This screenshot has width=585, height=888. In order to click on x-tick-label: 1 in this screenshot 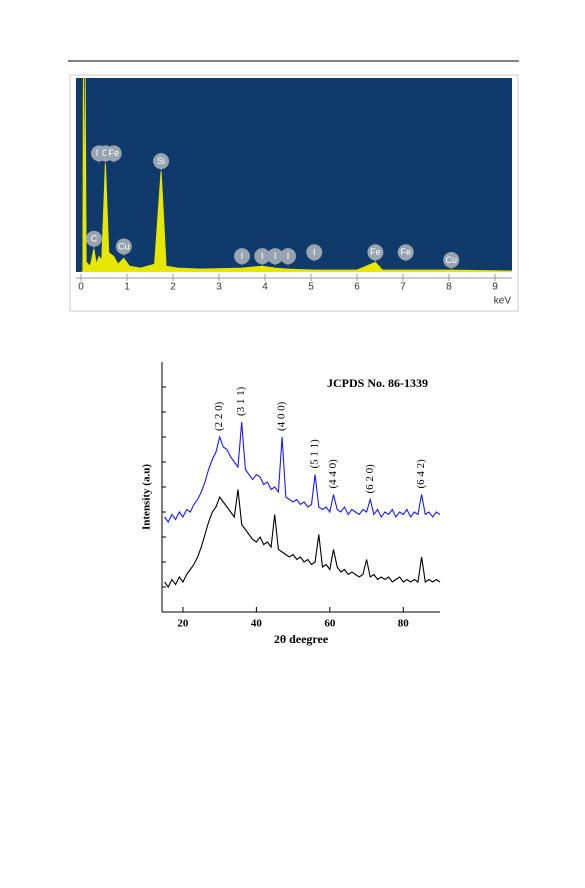, I will do `click(127, 287)`.